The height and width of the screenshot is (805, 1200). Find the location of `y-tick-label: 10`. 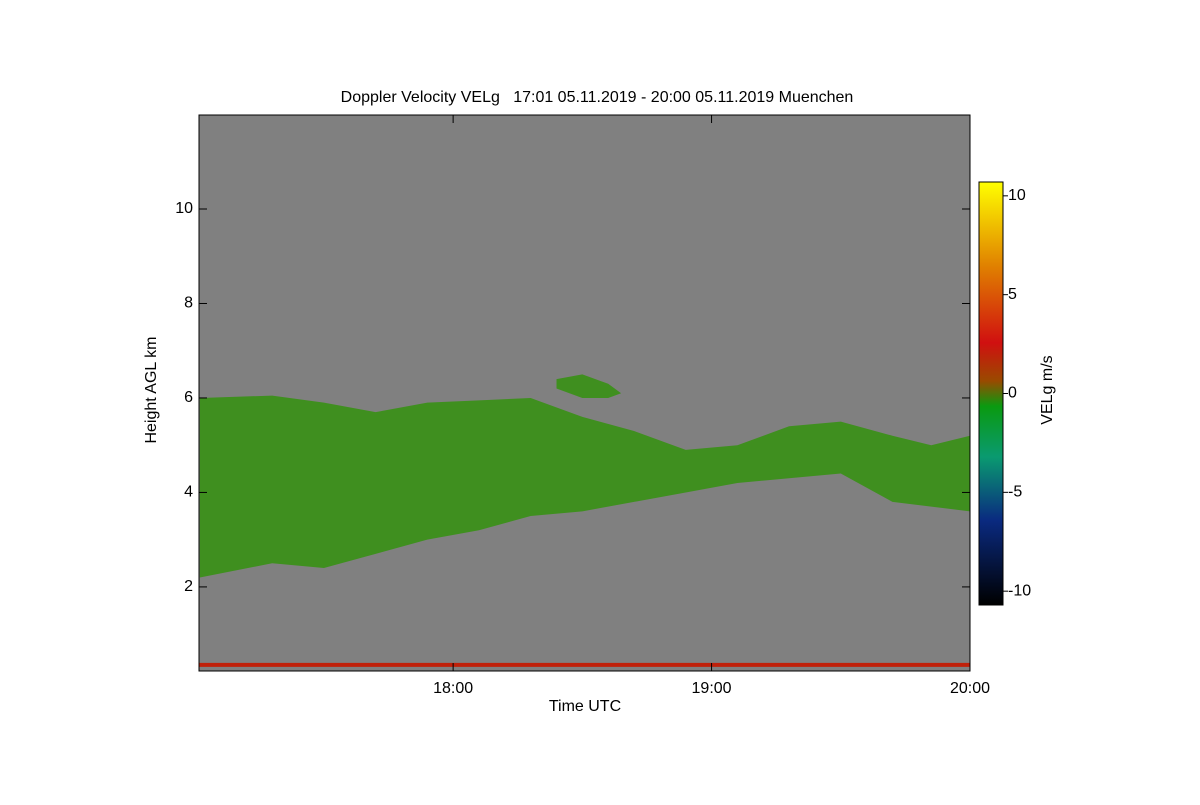

y-tick-label: 10 is located at coordinates (184, 208).